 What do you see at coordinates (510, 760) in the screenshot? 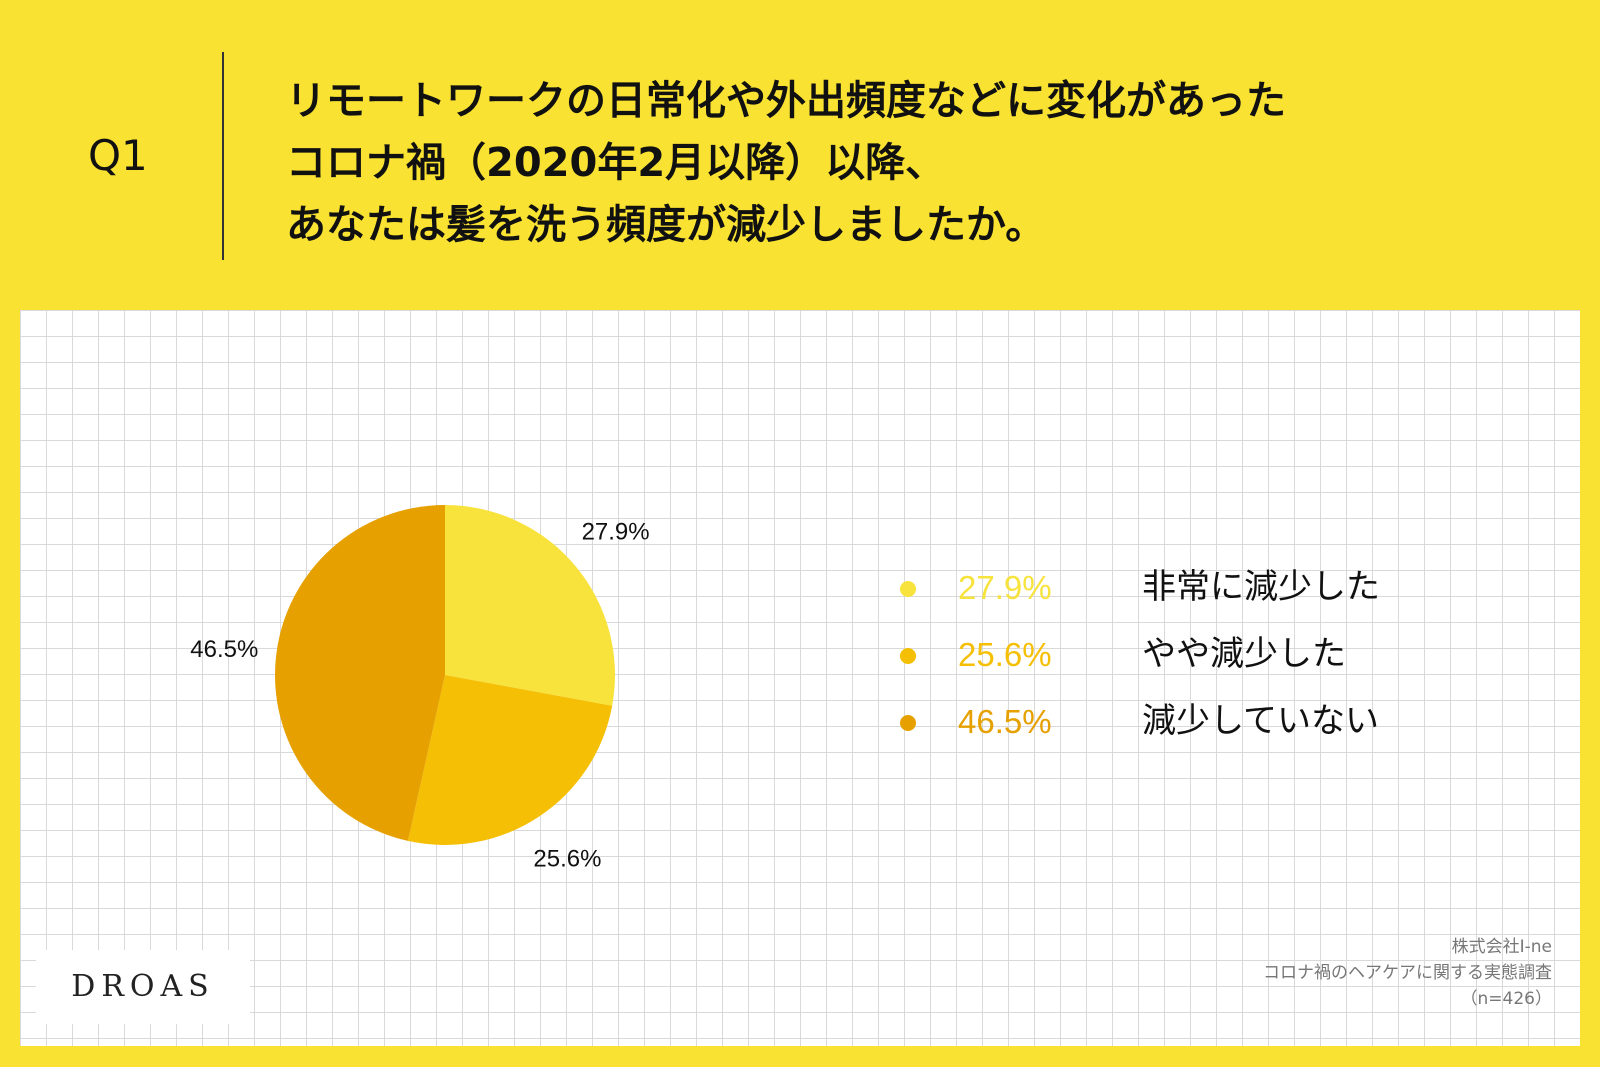
I see `pie-slice-slightly-decreased` at bounding box center [510, 760].